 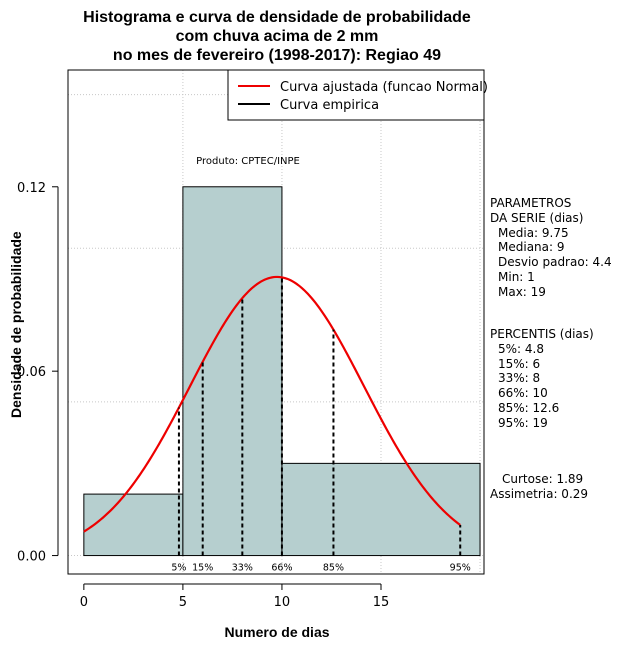 What do you see at coordinates (84, 602) in the screenshot?
I see `x-tick-label-0: 0` at bounding box center [84, 602].